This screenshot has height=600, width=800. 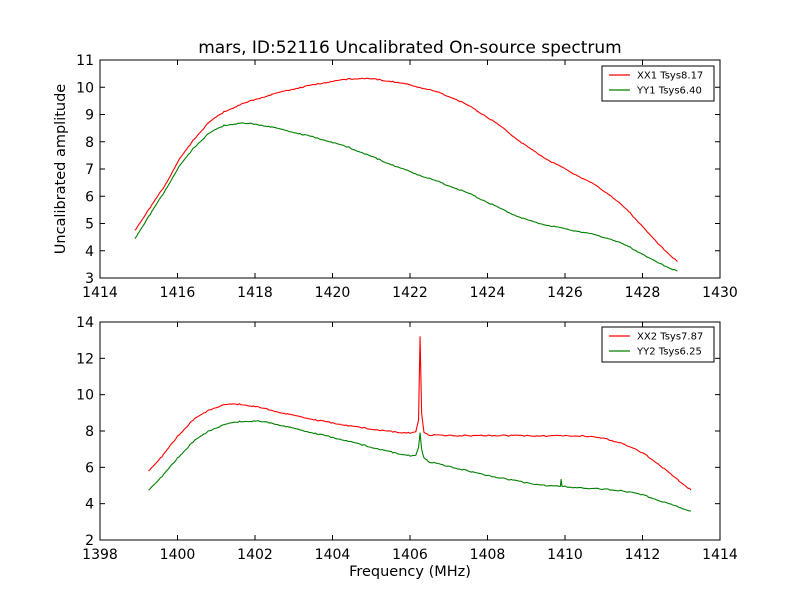 What do you see at coordinates (565, 293) in the screenshot?
I see `x-tick-label: 1426` at bounding box center [565, 293].